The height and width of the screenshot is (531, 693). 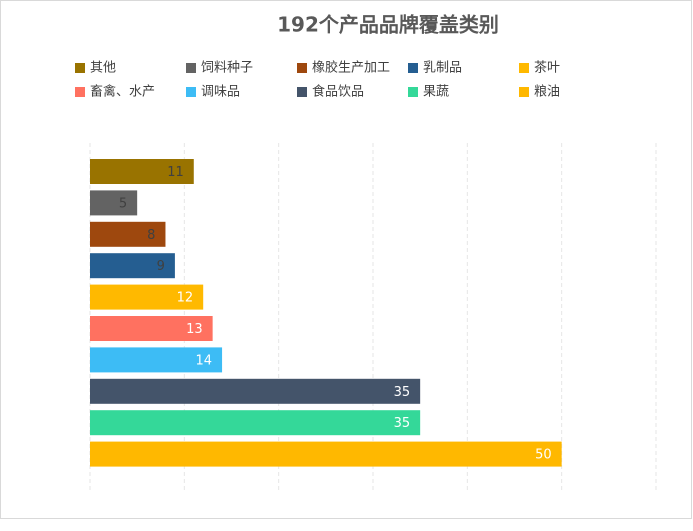 I want to click on legend-label: 其他, so click(x=103, y=68).